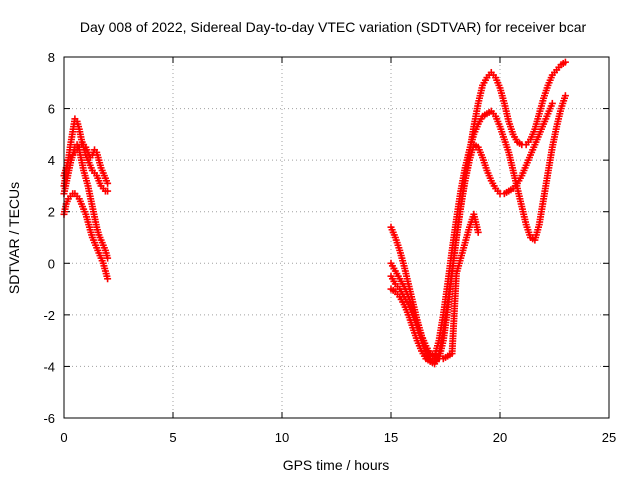 This screenshot has width=640, height=480. Describe the element at coordinates (14, 238) in the screenshot. I see `y-axis-label: SDTVAR / TECUs` at that location.